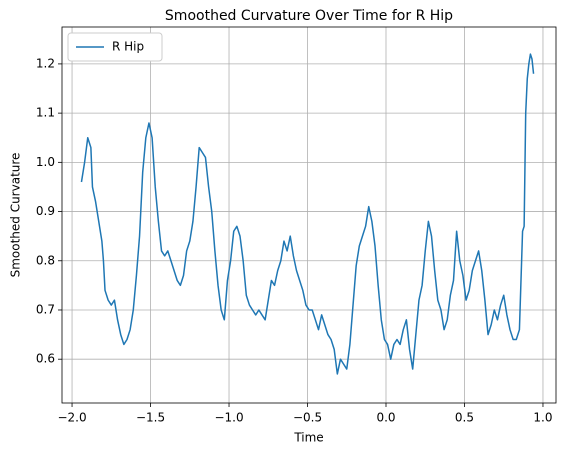 This screenshot has height=455, width=567. What do you see at coordinates (45, 359) in the screenshot?
I see `y-tick-label: 0.6` at bounding box center [45, 359].